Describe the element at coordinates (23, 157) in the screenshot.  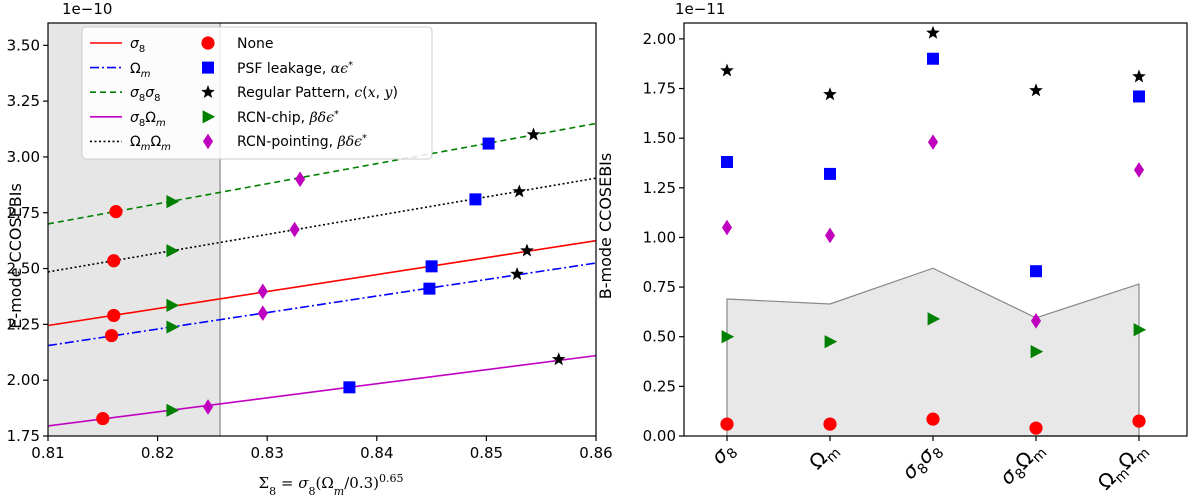
I see `y-tick-label: 3.00` at that location.